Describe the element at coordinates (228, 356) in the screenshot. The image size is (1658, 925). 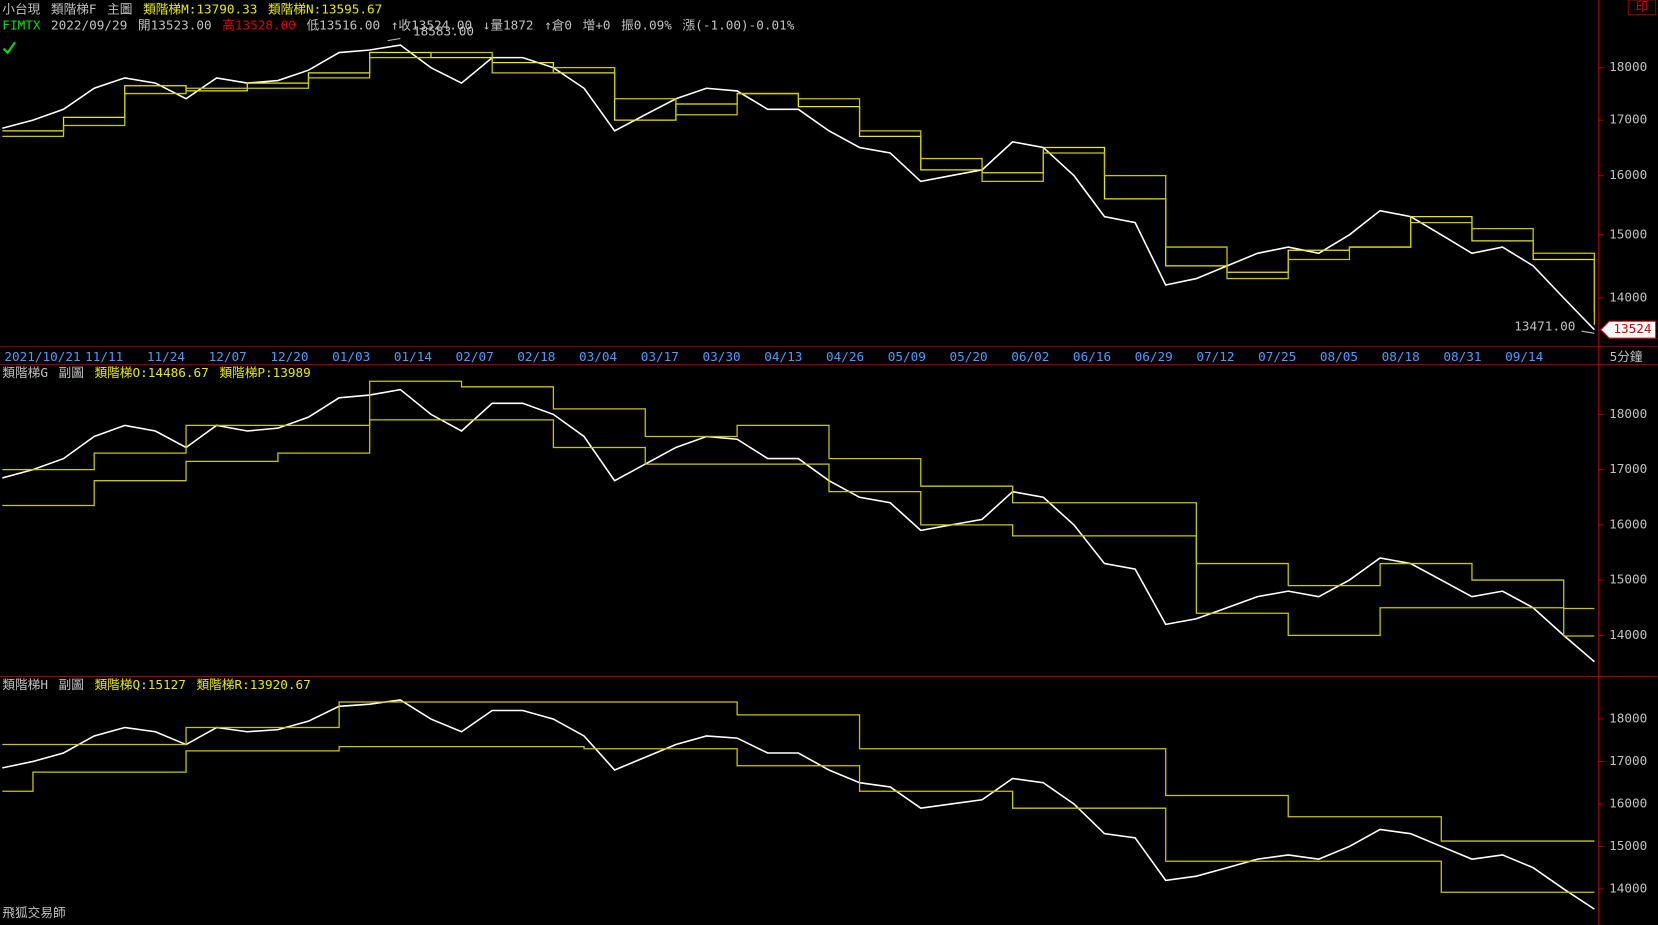
I see `x-tick-label: 12/07` at that location.